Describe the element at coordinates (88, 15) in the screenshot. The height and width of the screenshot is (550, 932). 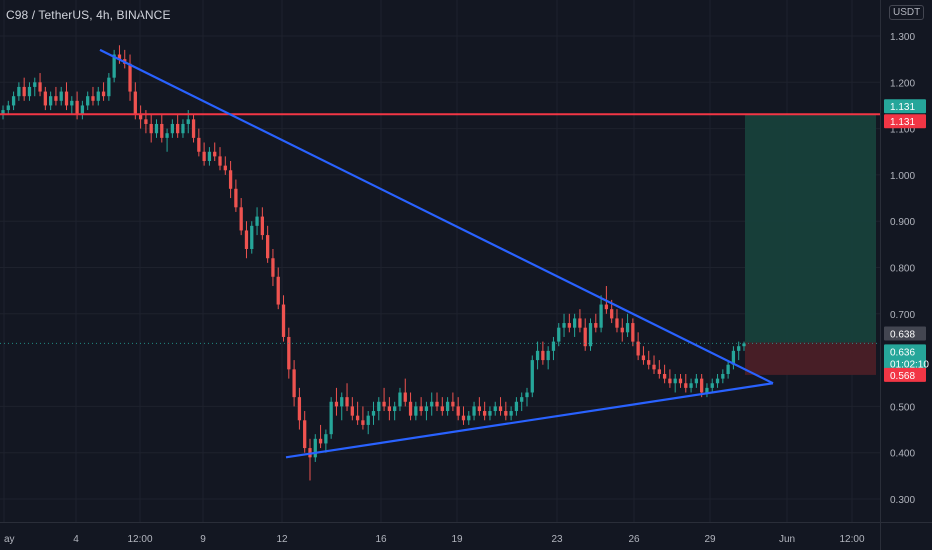
I see `symbol-title: C98 / TetherUS, 4h, BINANCE` at that location.